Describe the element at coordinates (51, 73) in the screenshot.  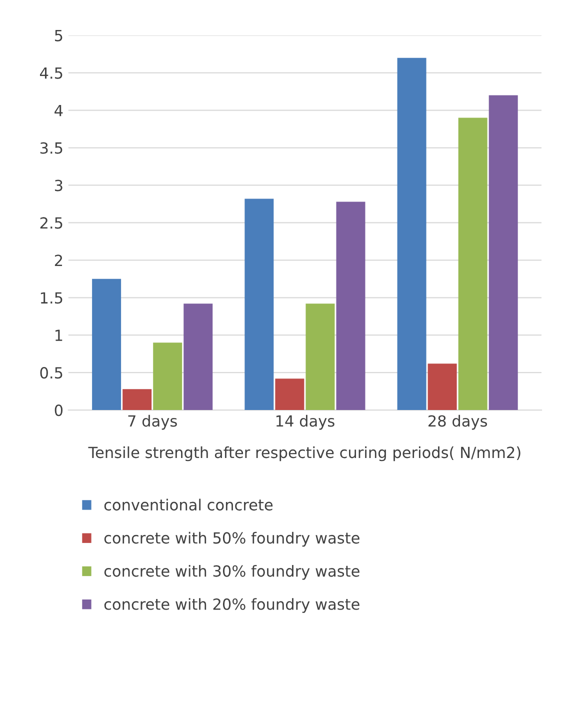
I see `y-tick-label: 4.5` at that location.